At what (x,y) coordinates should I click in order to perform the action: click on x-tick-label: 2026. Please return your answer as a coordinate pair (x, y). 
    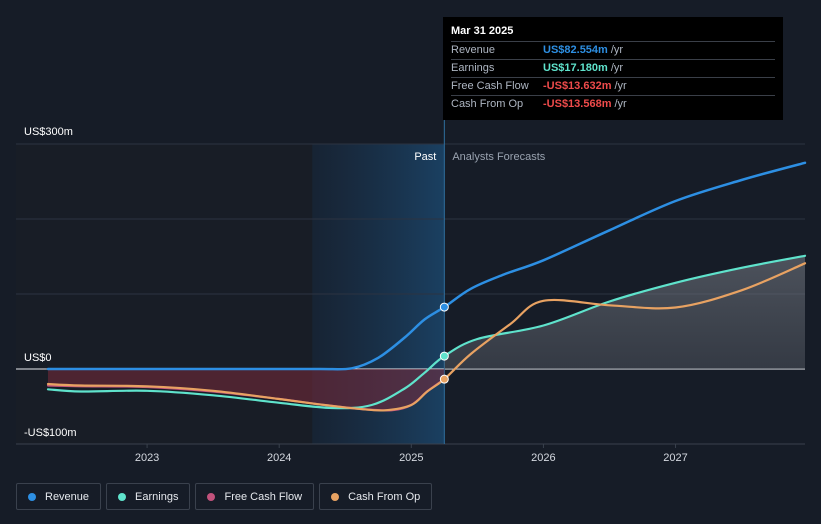
    Looking at the image, I should click on (543, 458).